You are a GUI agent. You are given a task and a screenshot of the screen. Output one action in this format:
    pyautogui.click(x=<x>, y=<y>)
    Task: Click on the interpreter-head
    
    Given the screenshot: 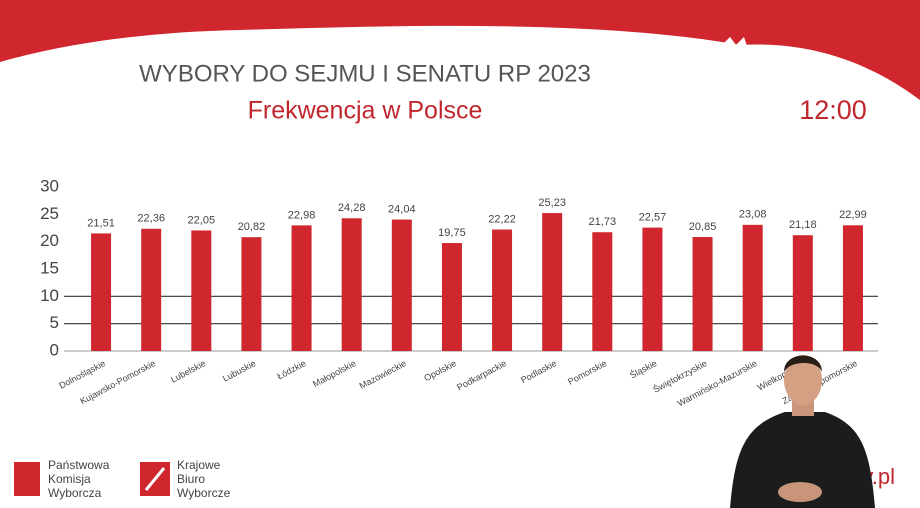 What is the action you would take?
    pyautogui.click(x=803, y=380)
    